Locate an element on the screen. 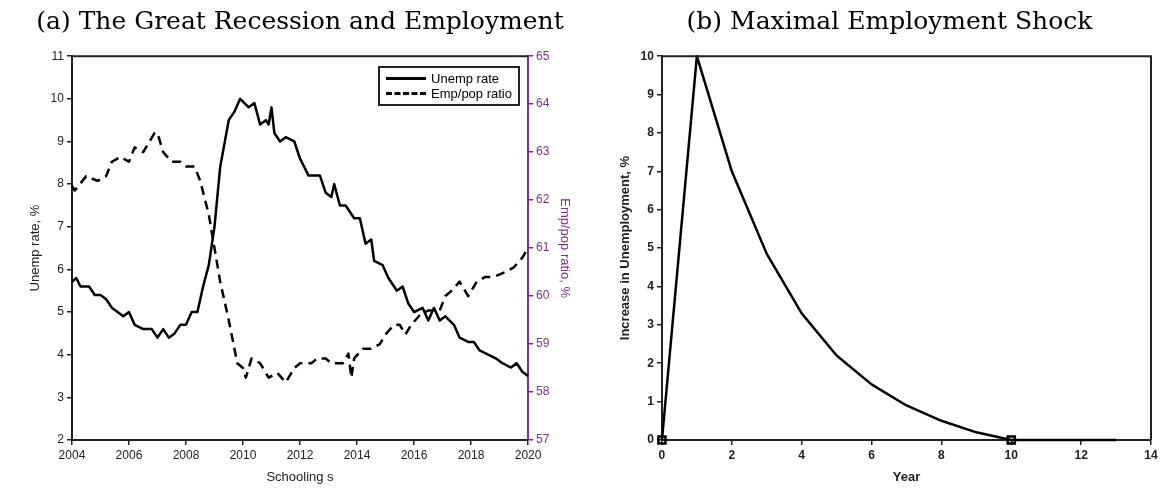 The image size is (1169, 489). x-tick-label: 4 is located at coordinates (802, 454).